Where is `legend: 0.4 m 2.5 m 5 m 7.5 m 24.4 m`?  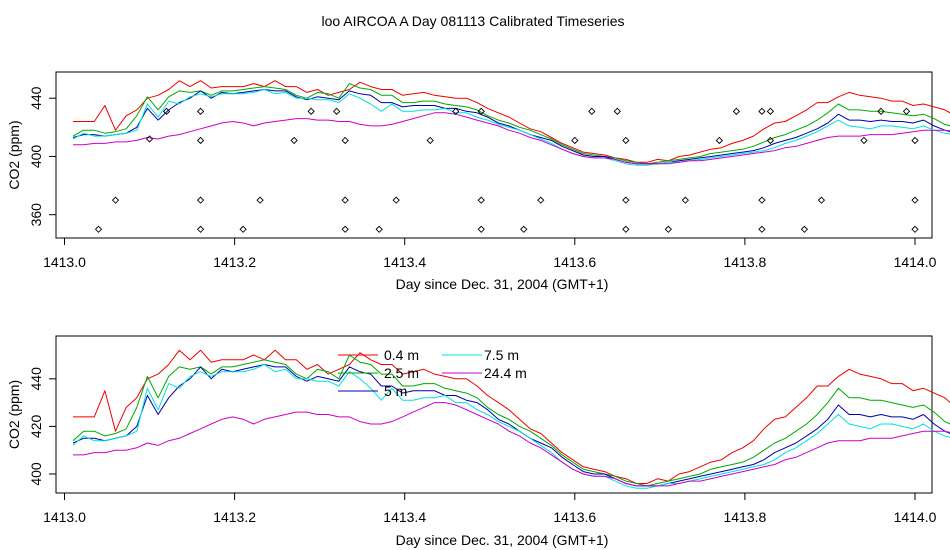
legend: 0.4 m 2.5 m 5 m 7.5 m 24.4 m is located at coordinates (432, 373).